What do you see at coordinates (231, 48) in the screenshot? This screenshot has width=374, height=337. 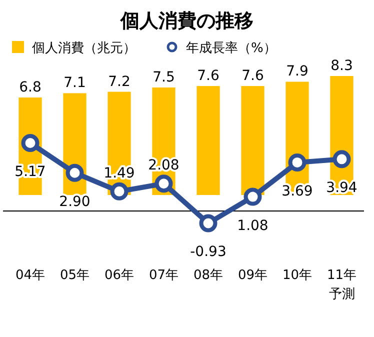 I see `legend-label: 年成長率（%）` at bounding box center [231, 48].